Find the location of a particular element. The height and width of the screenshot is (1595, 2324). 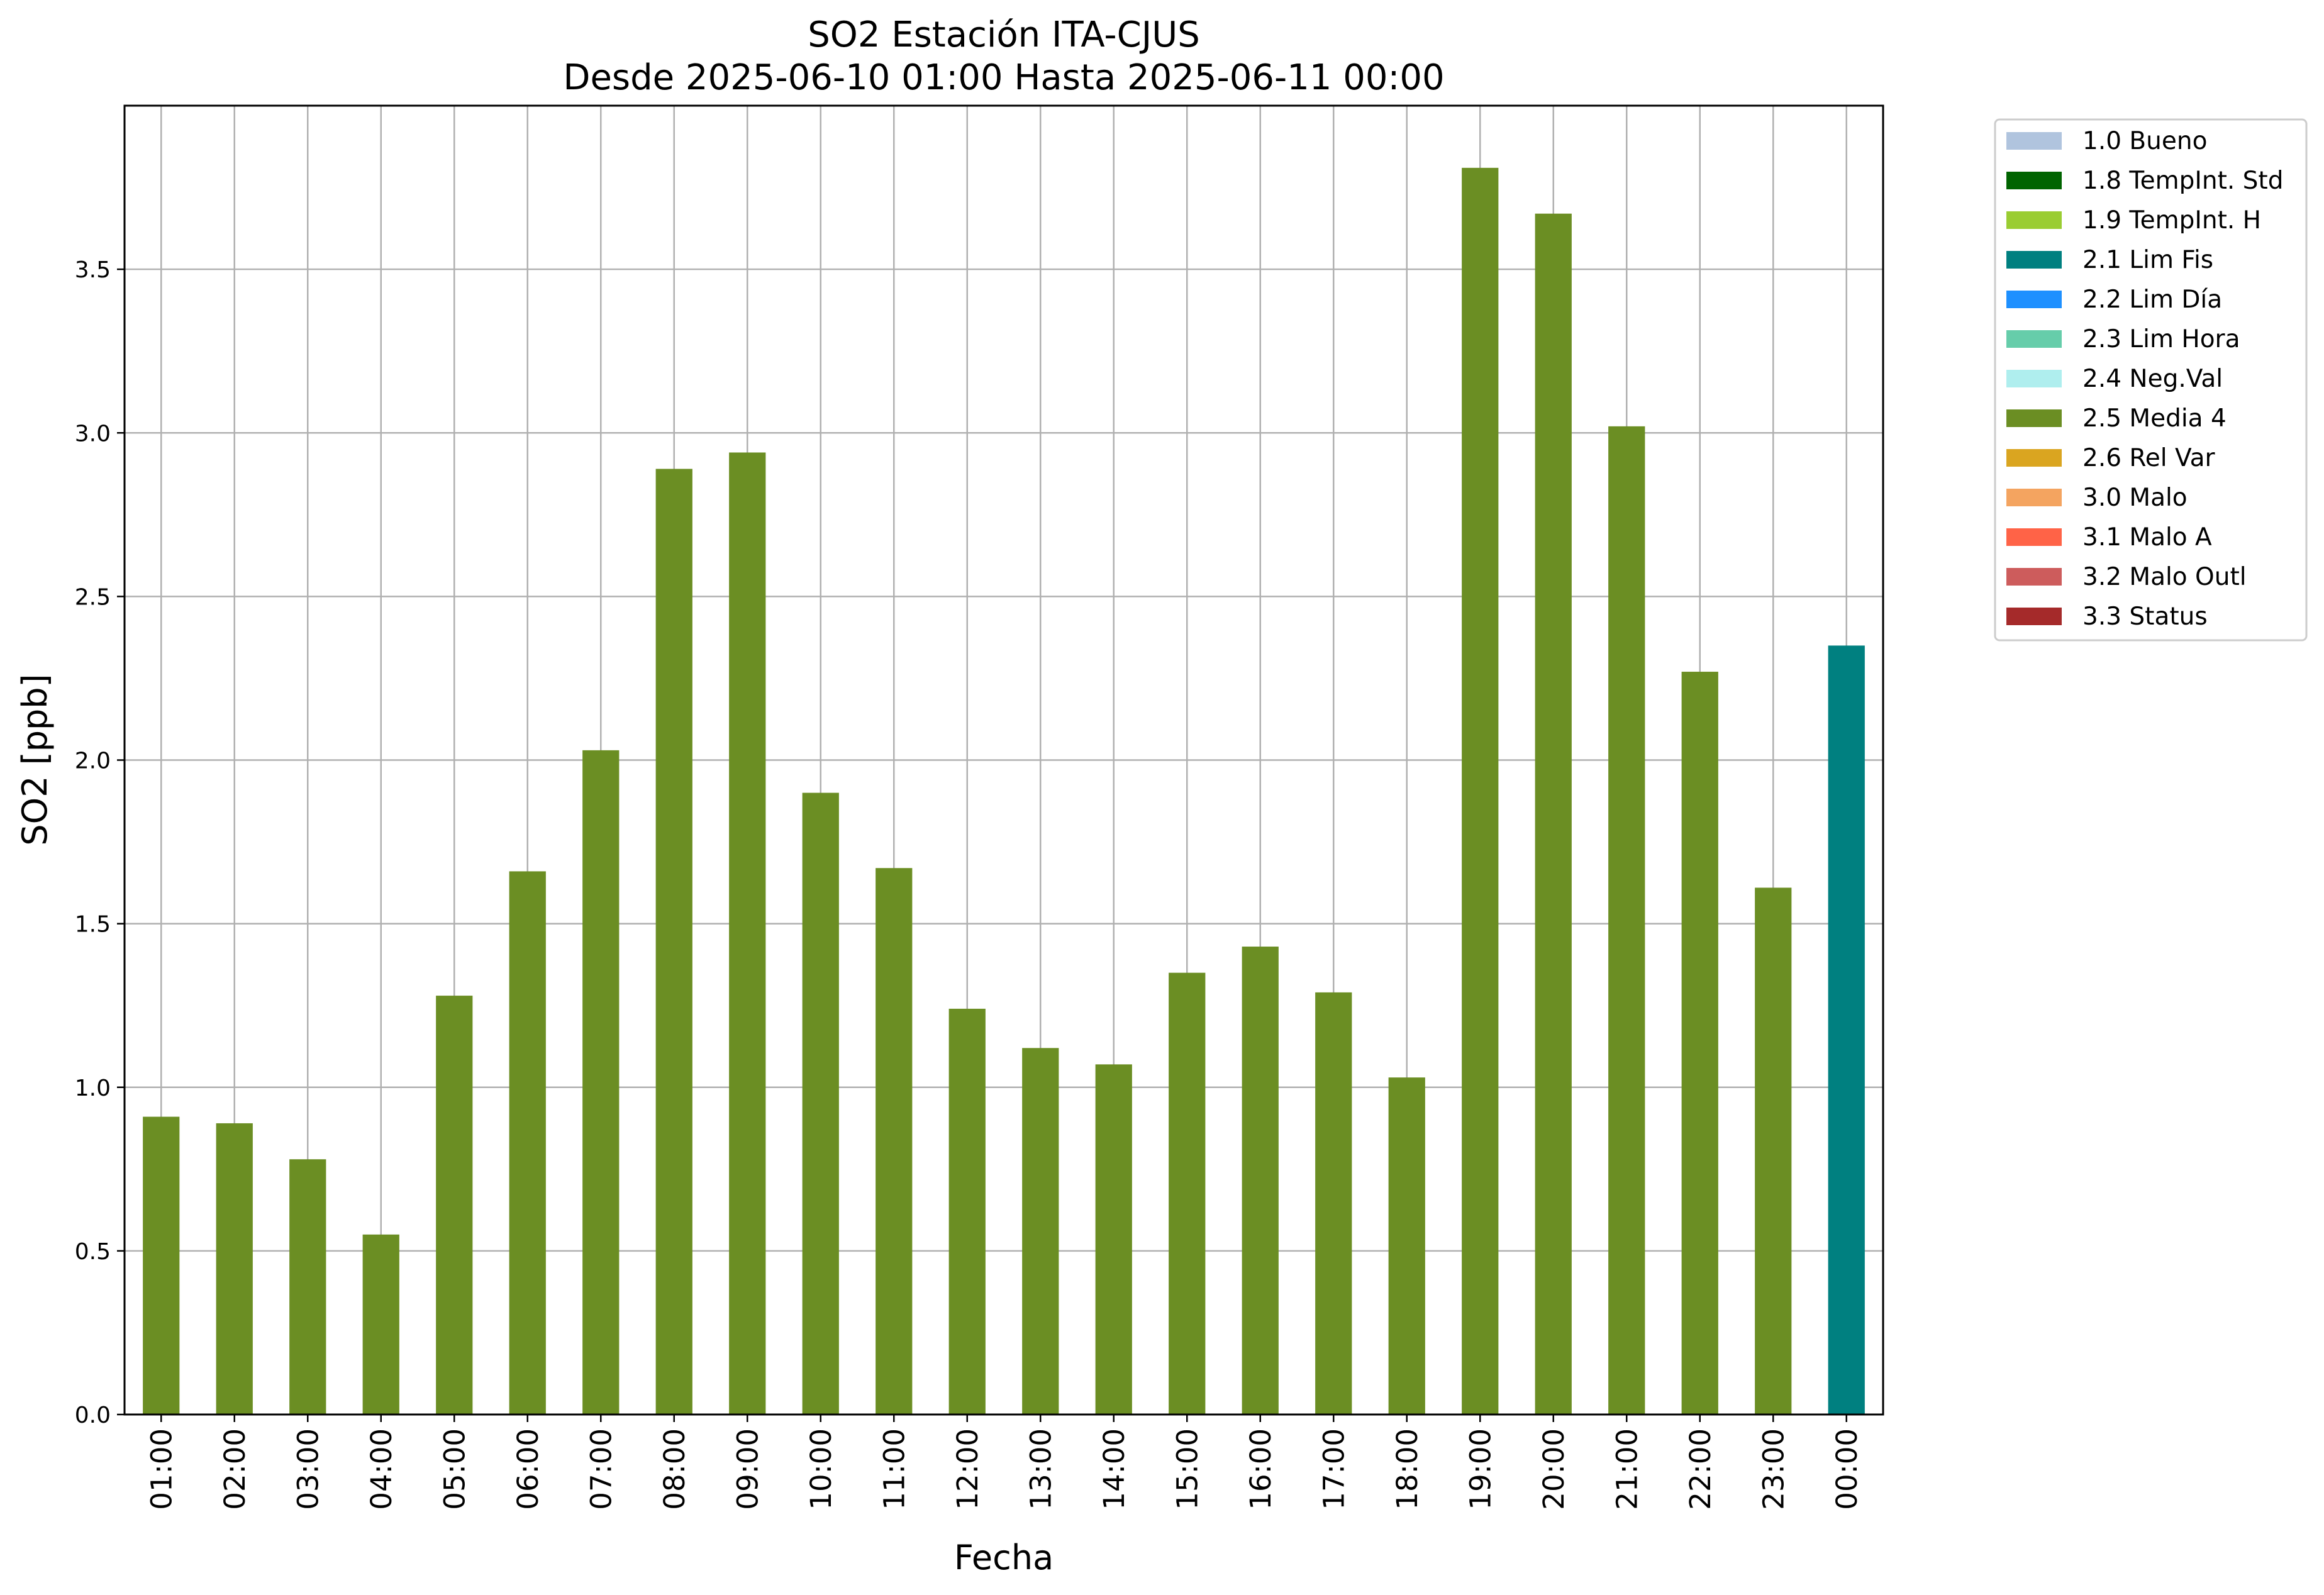

x-tick-label: 20:00 is located at coordinates (1554, 1469).